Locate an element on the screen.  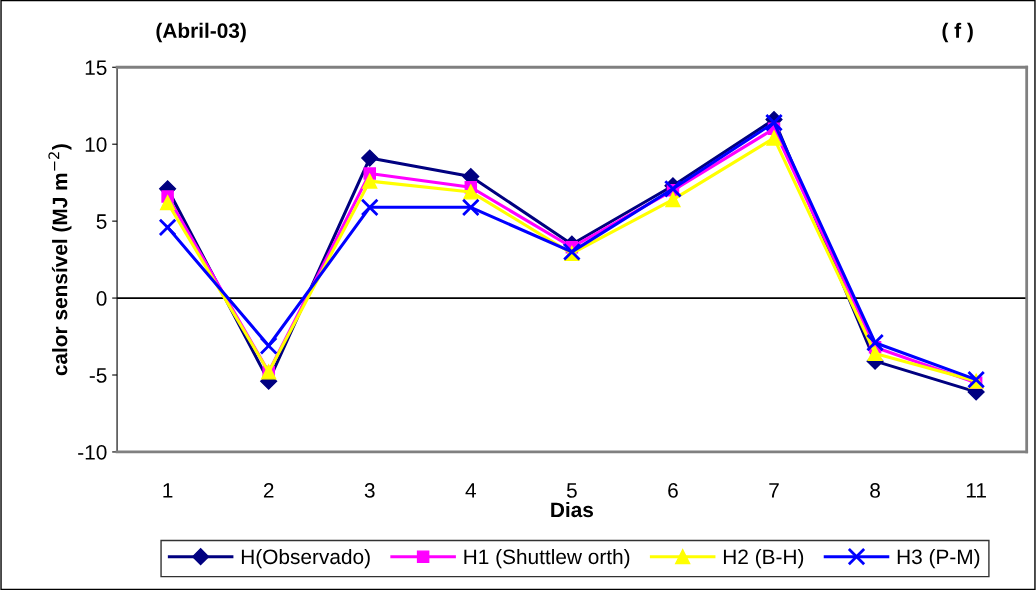
x-tick-label: 7 is located at coordinates (774, 490).